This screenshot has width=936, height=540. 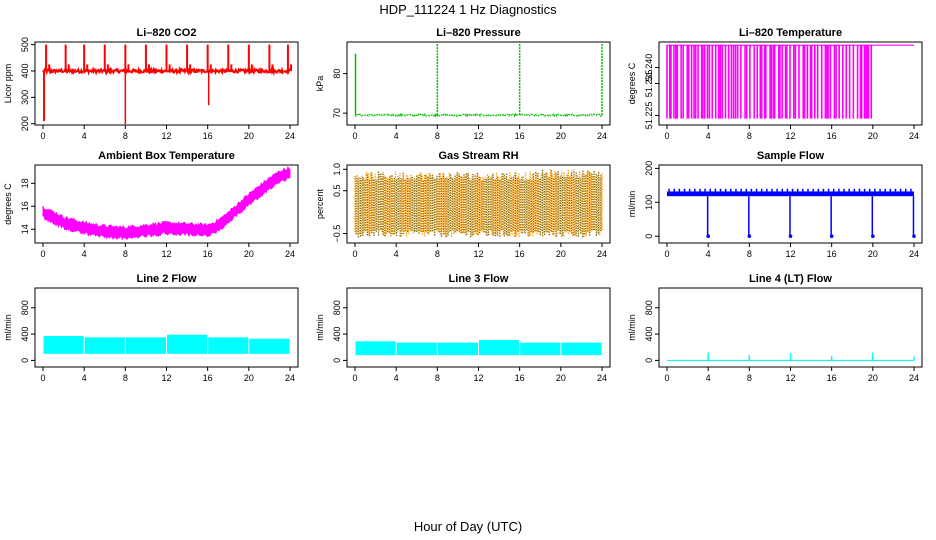 What do you see at coordinates (649, 202) in the screenshot?
I see `y-tick-label: 100` at bounding box center [649, 202].